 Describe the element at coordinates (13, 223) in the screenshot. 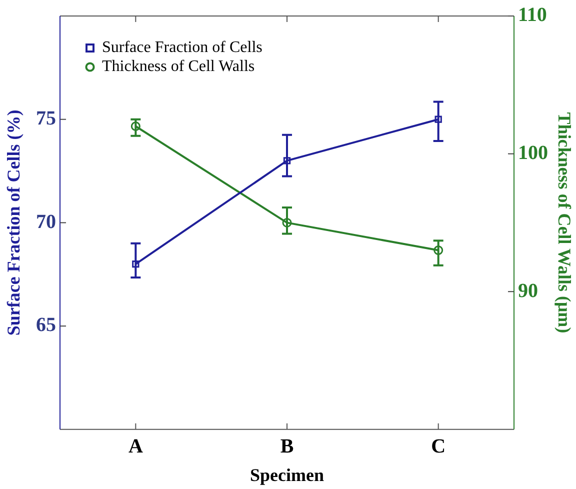

I see `y-axis-title: Surface Fraction of Cells (%)` at that location.